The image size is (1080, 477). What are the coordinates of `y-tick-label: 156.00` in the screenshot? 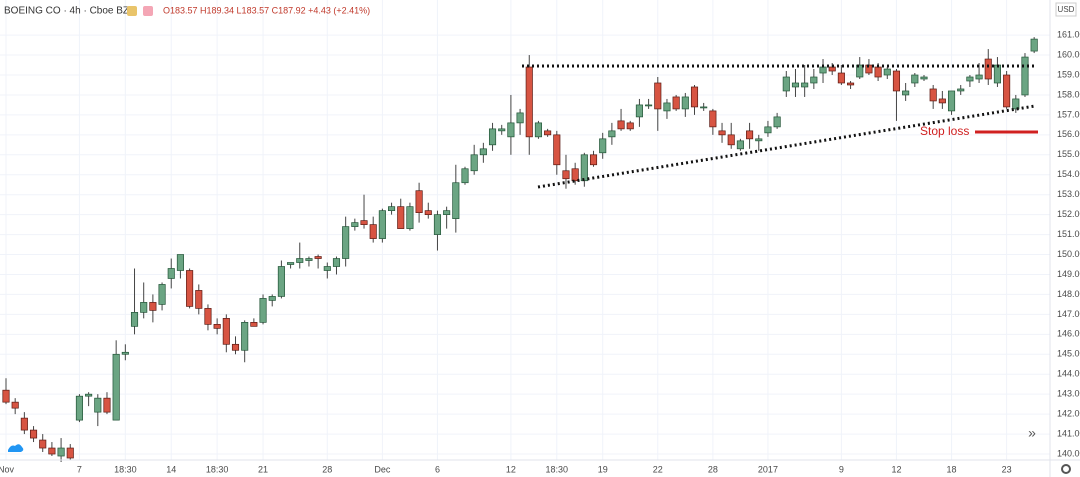 It's located at (1068, 134).